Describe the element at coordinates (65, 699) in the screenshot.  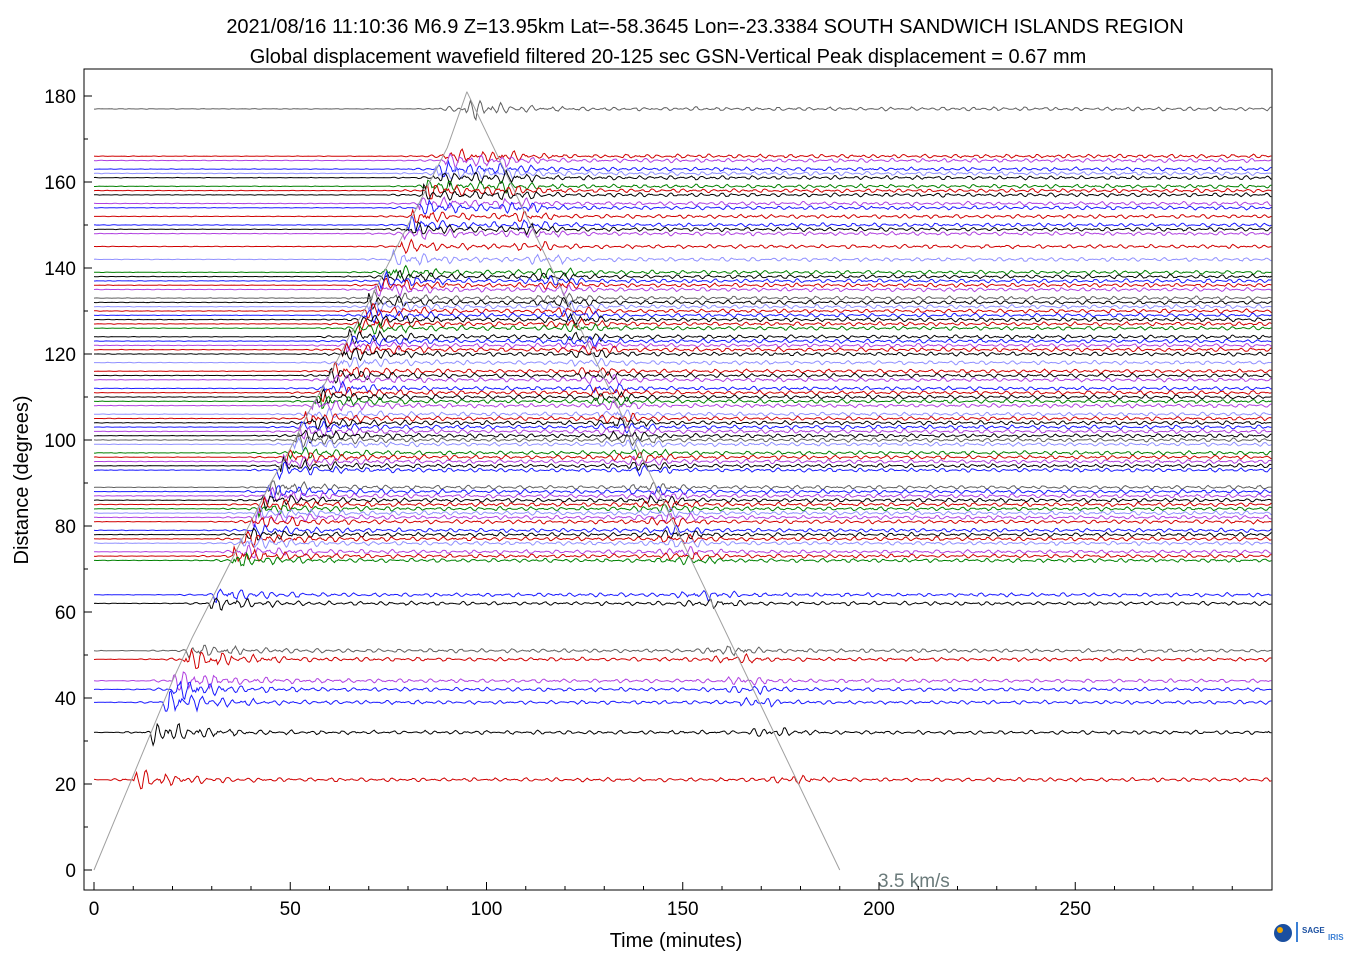
I see `y-tick-label: 40` at that location.